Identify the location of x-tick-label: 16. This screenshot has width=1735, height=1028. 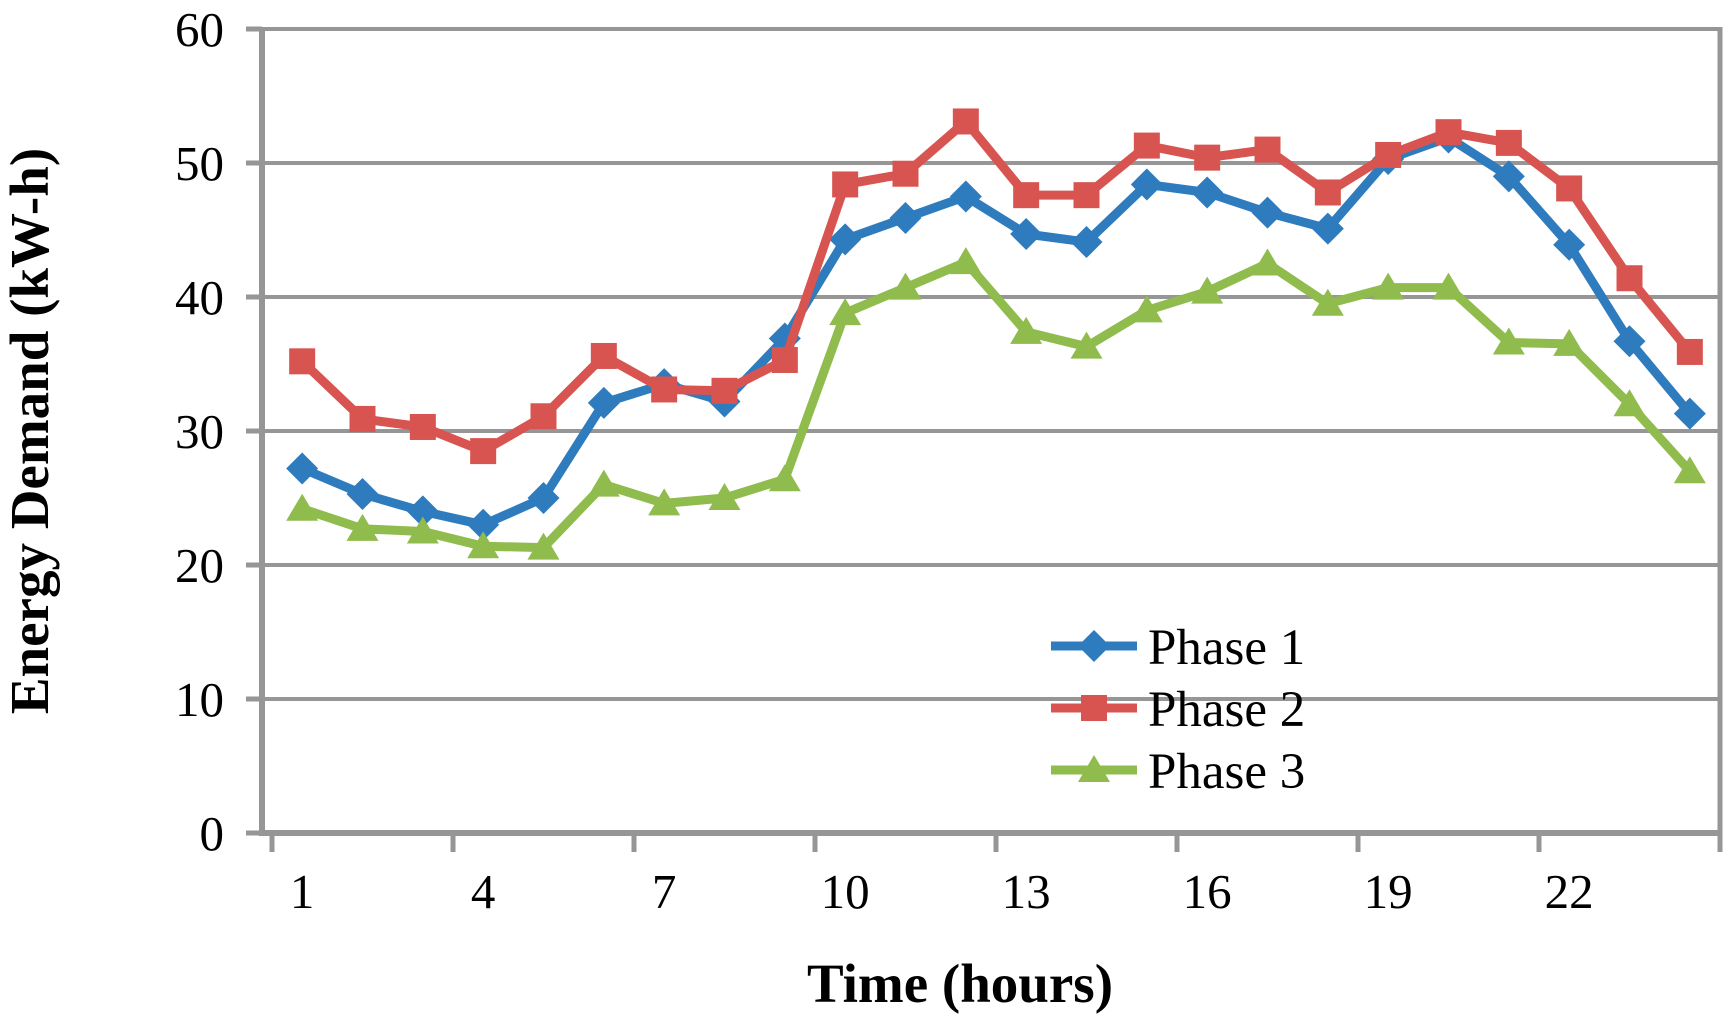
(1207, 891).